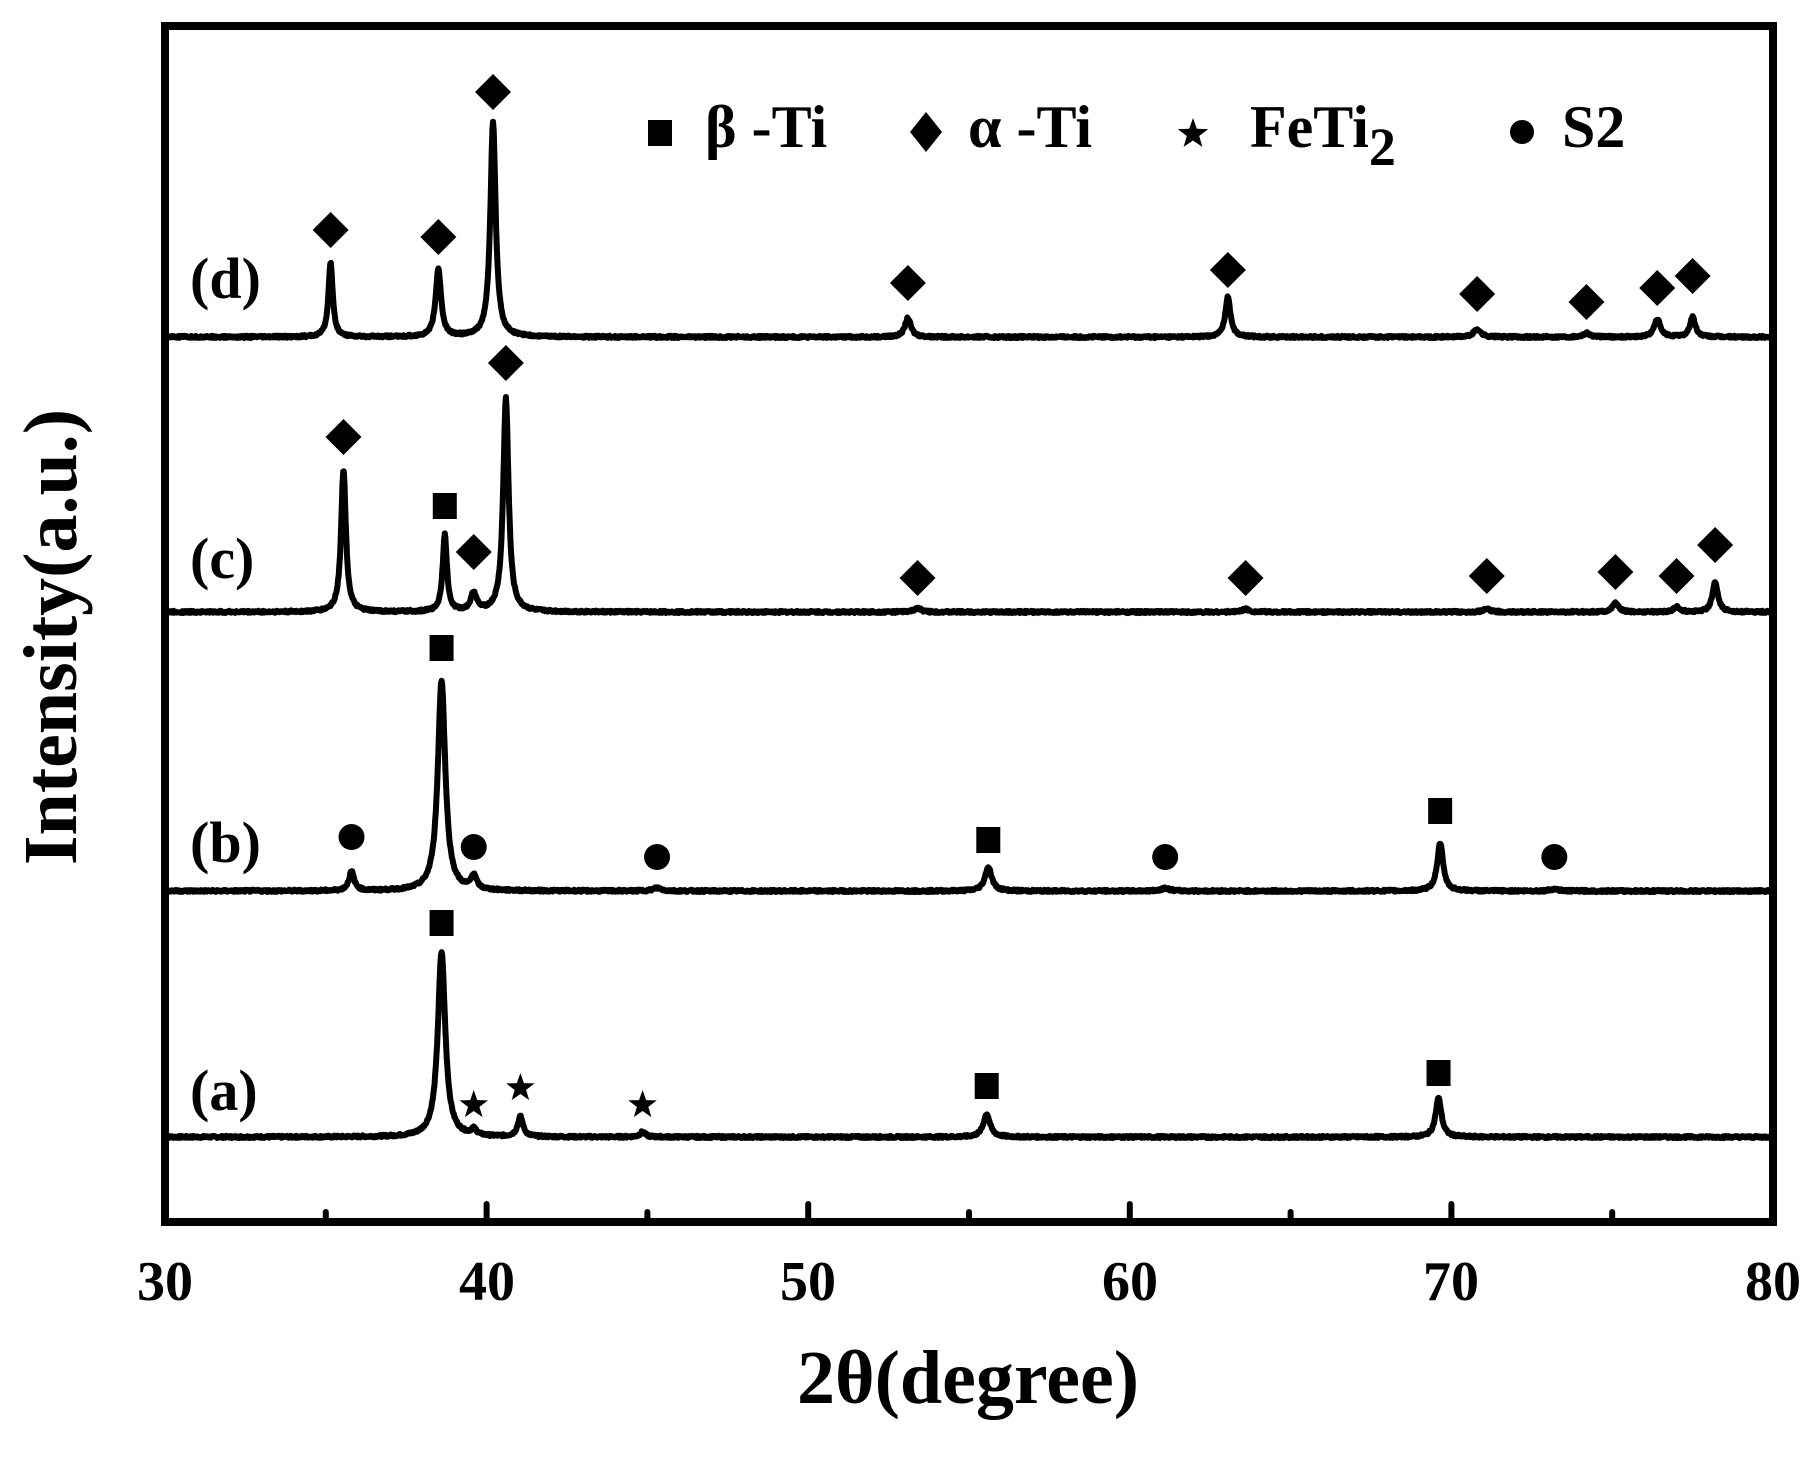  What do you see at coordinates (1451, 1282) in the screenshot?
I see `x-tick-label-70: 70` at bounding box center [1451, 1282].